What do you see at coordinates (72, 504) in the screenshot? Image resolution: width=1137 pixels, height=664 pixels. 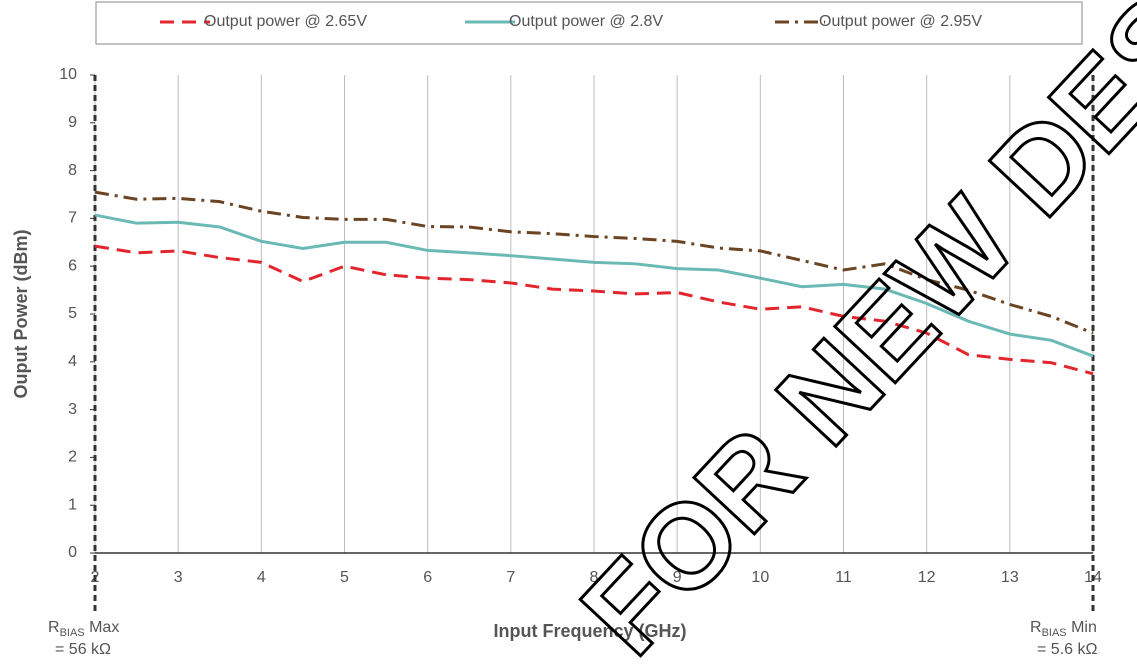 I see `y-tick-label: 1` at bounding box center [72, 504].